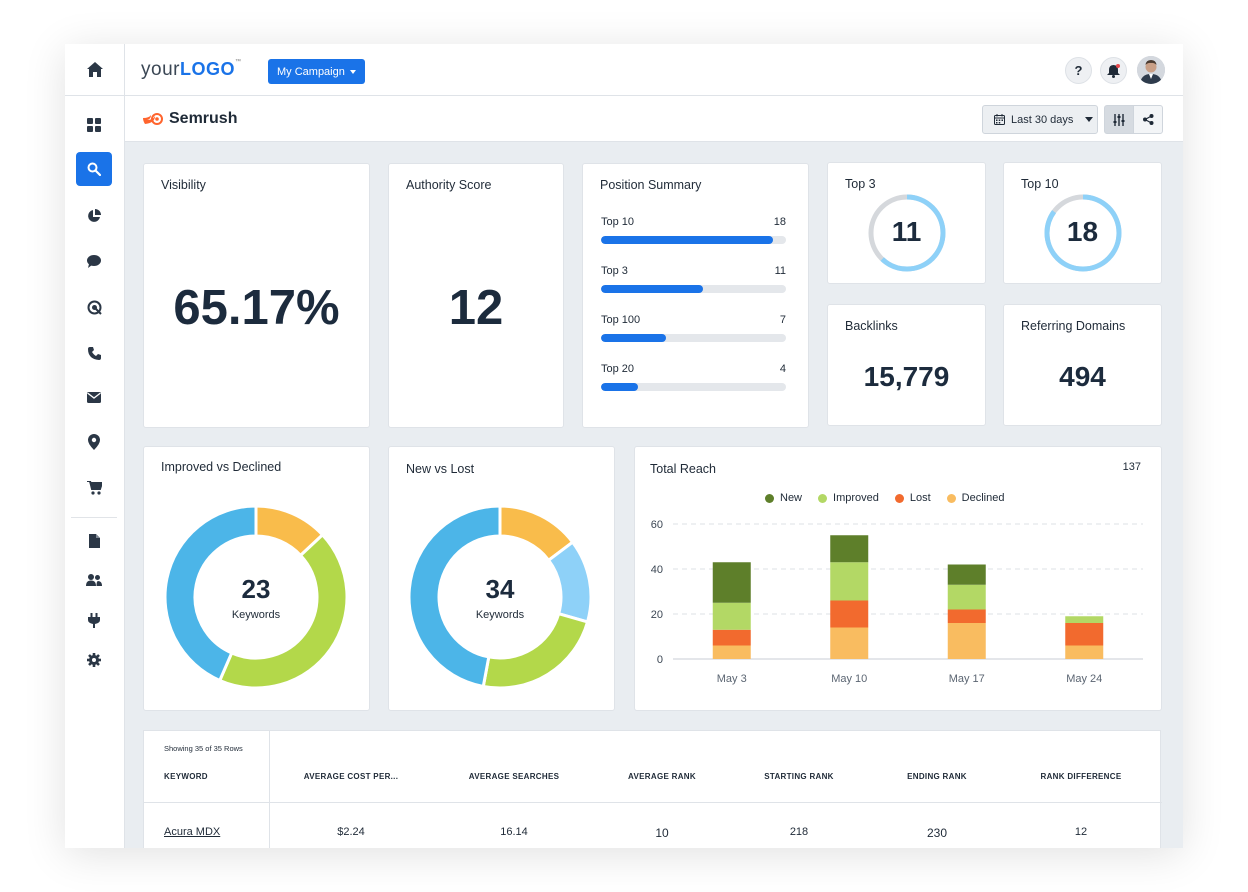  What do you see at coordinates (476, 295) in the screenshot?
I see `authority-score-card: Authority Score 12` at bounding box center [476, 295].